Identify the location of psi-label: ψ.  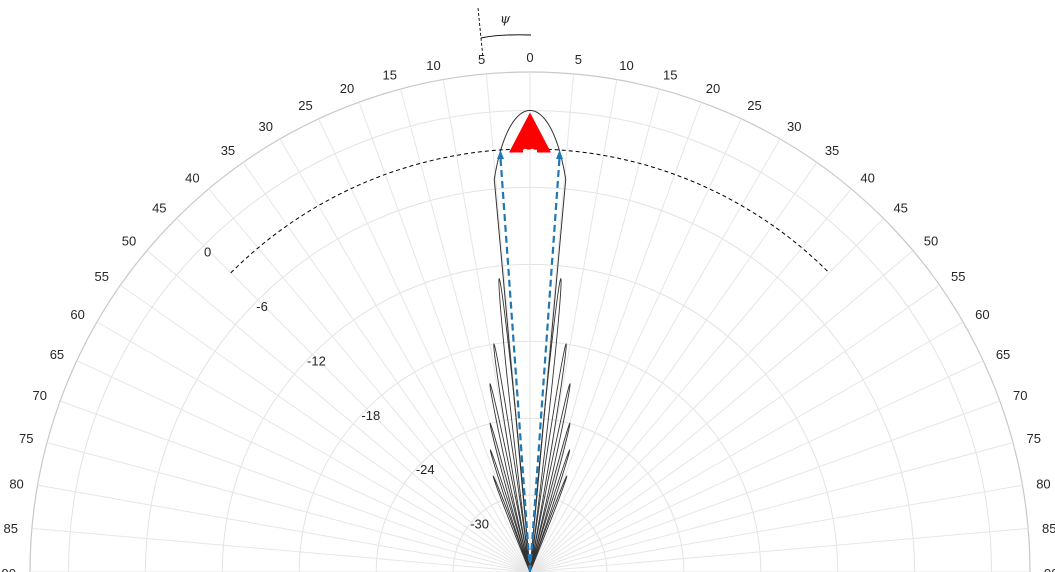
(505, 19).